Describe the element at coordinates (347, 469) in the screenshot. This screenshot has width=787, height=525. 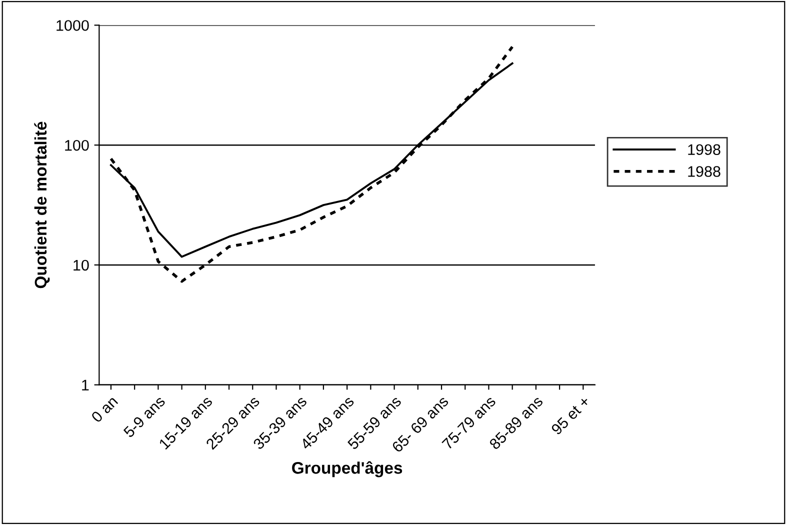
I see `x-axis-title: Grouped'âges` at that location.